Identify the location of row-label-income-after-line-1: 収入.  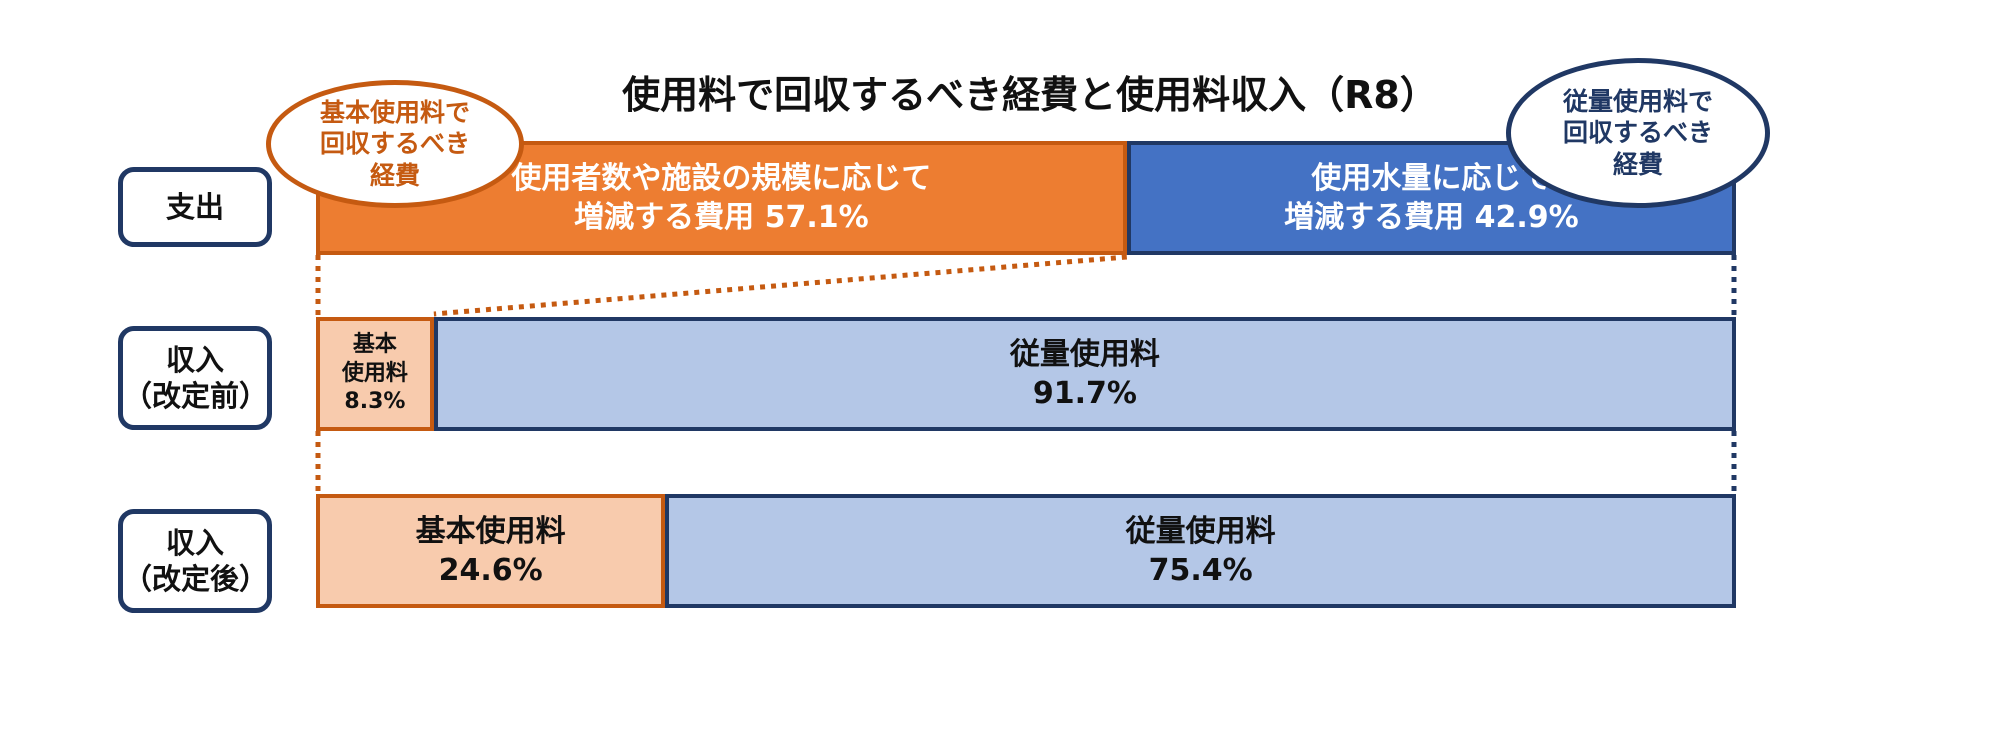
(194, 542).